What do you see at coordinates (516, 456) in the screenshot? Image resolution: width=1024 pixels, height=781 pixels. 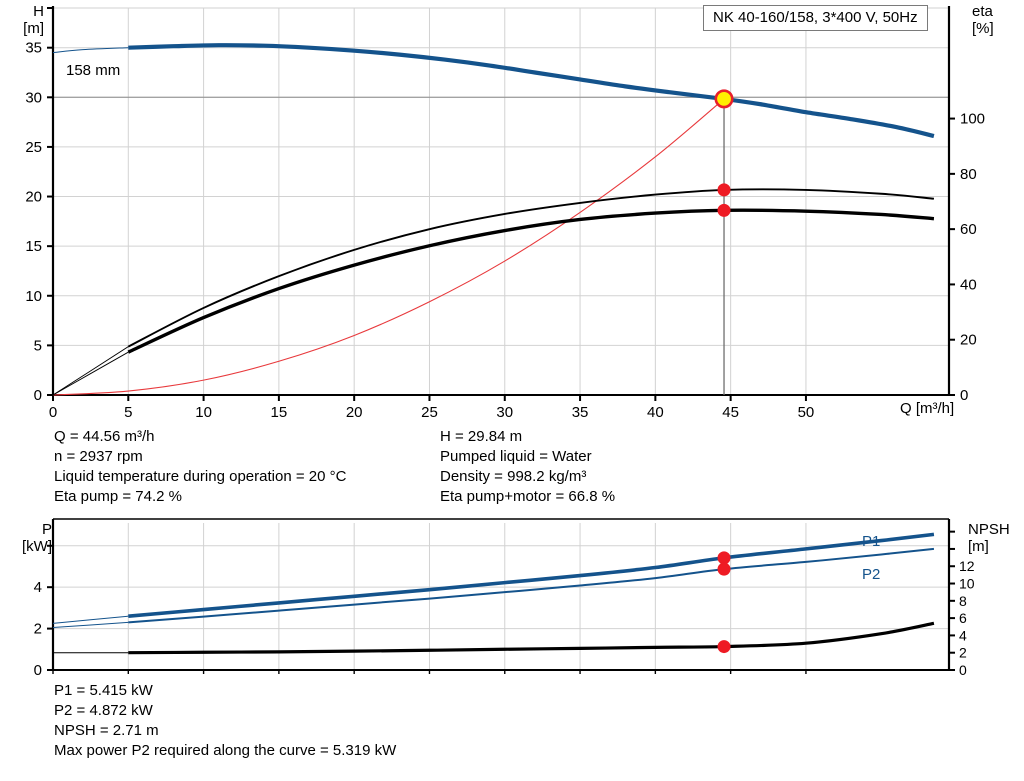 I see `info-liquid: Pumped liquid = Water` at bounding box center [516, 456].